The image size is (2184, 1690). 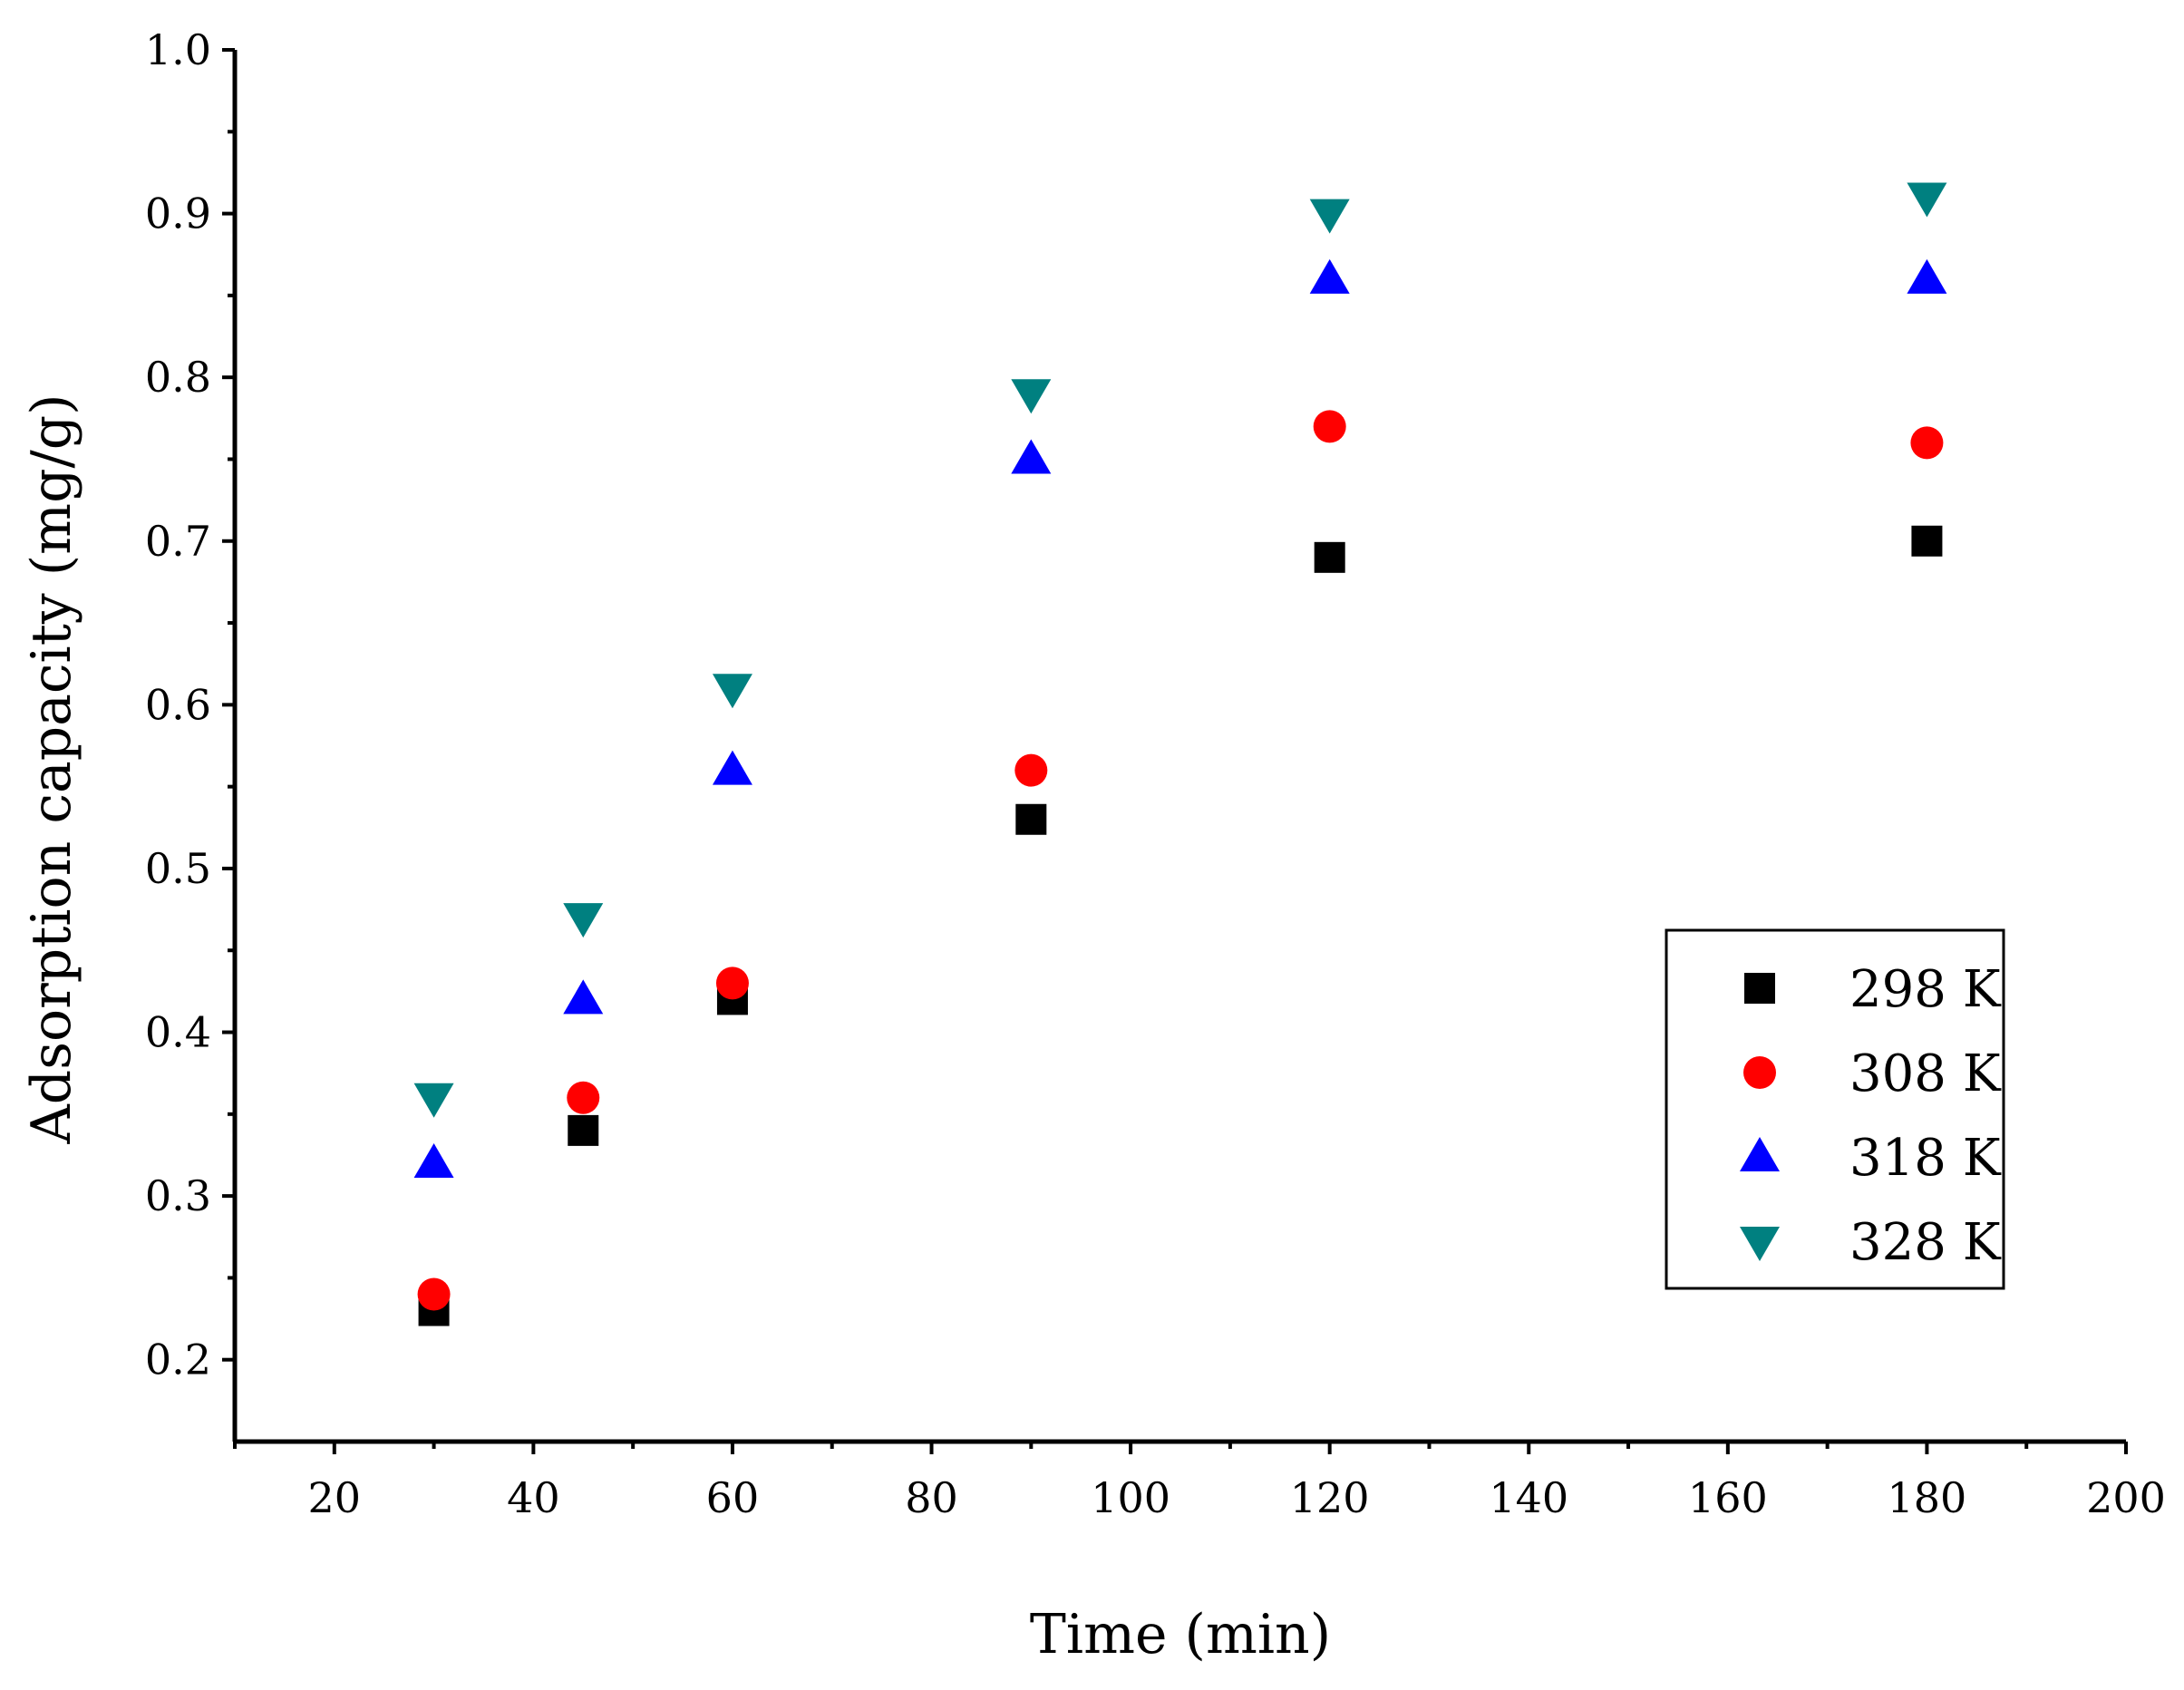 I want to click on x-tick-label: 60, so click(x=733, y=1497).